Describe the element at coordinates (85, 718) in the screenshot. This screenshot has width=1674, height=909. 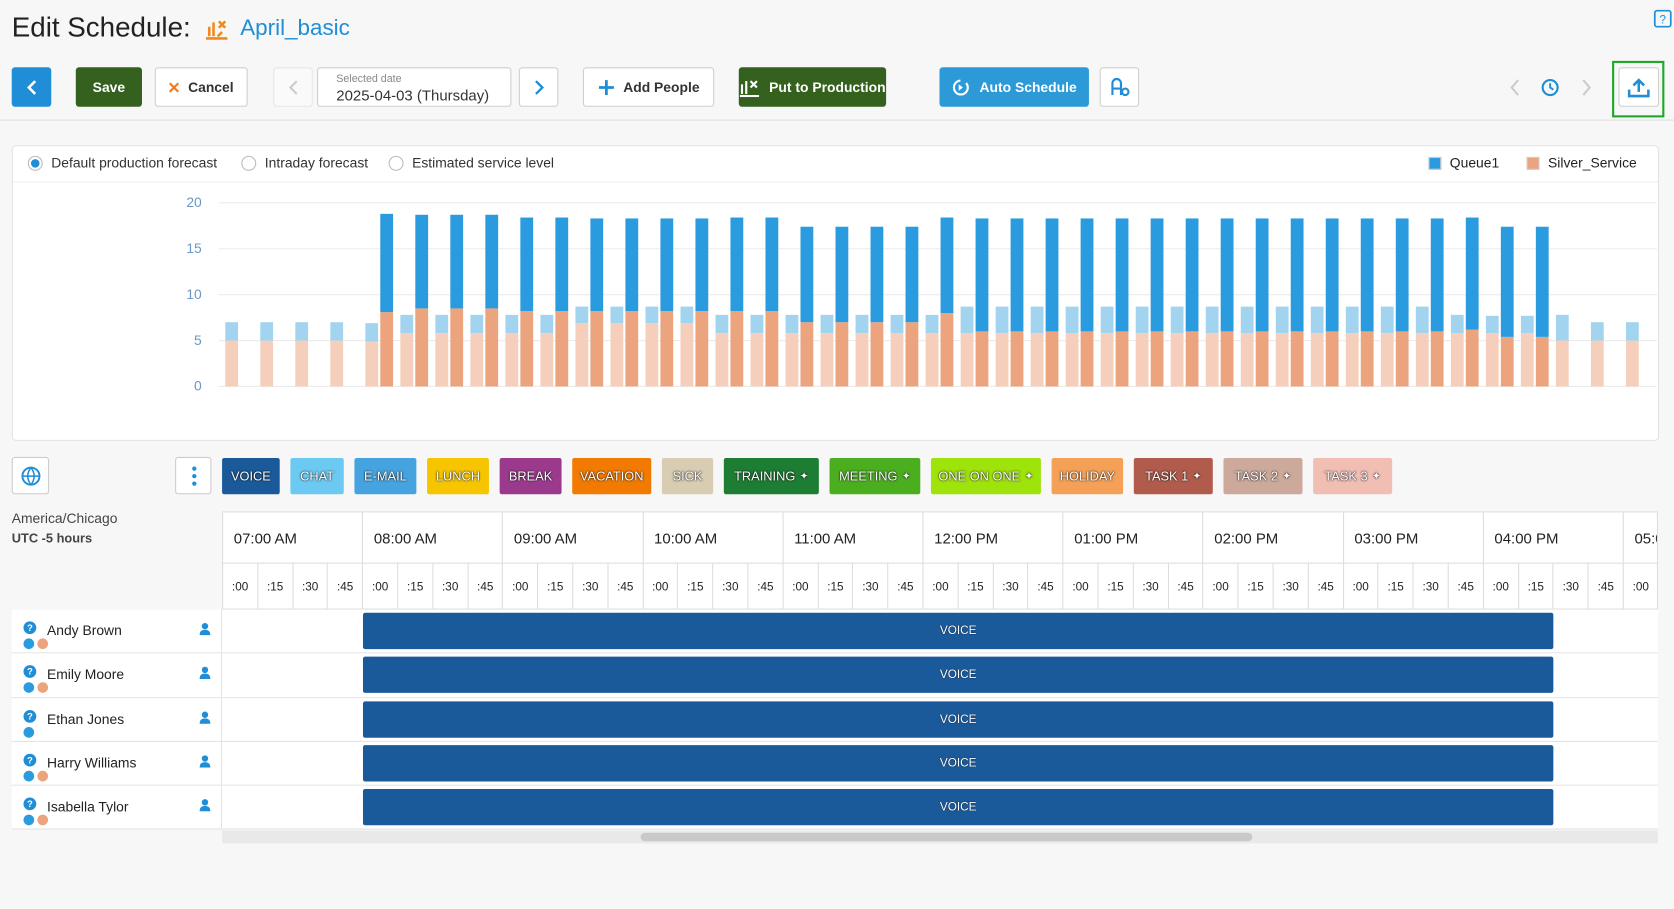
I see `agent-name: Ethan Jones` at that location.